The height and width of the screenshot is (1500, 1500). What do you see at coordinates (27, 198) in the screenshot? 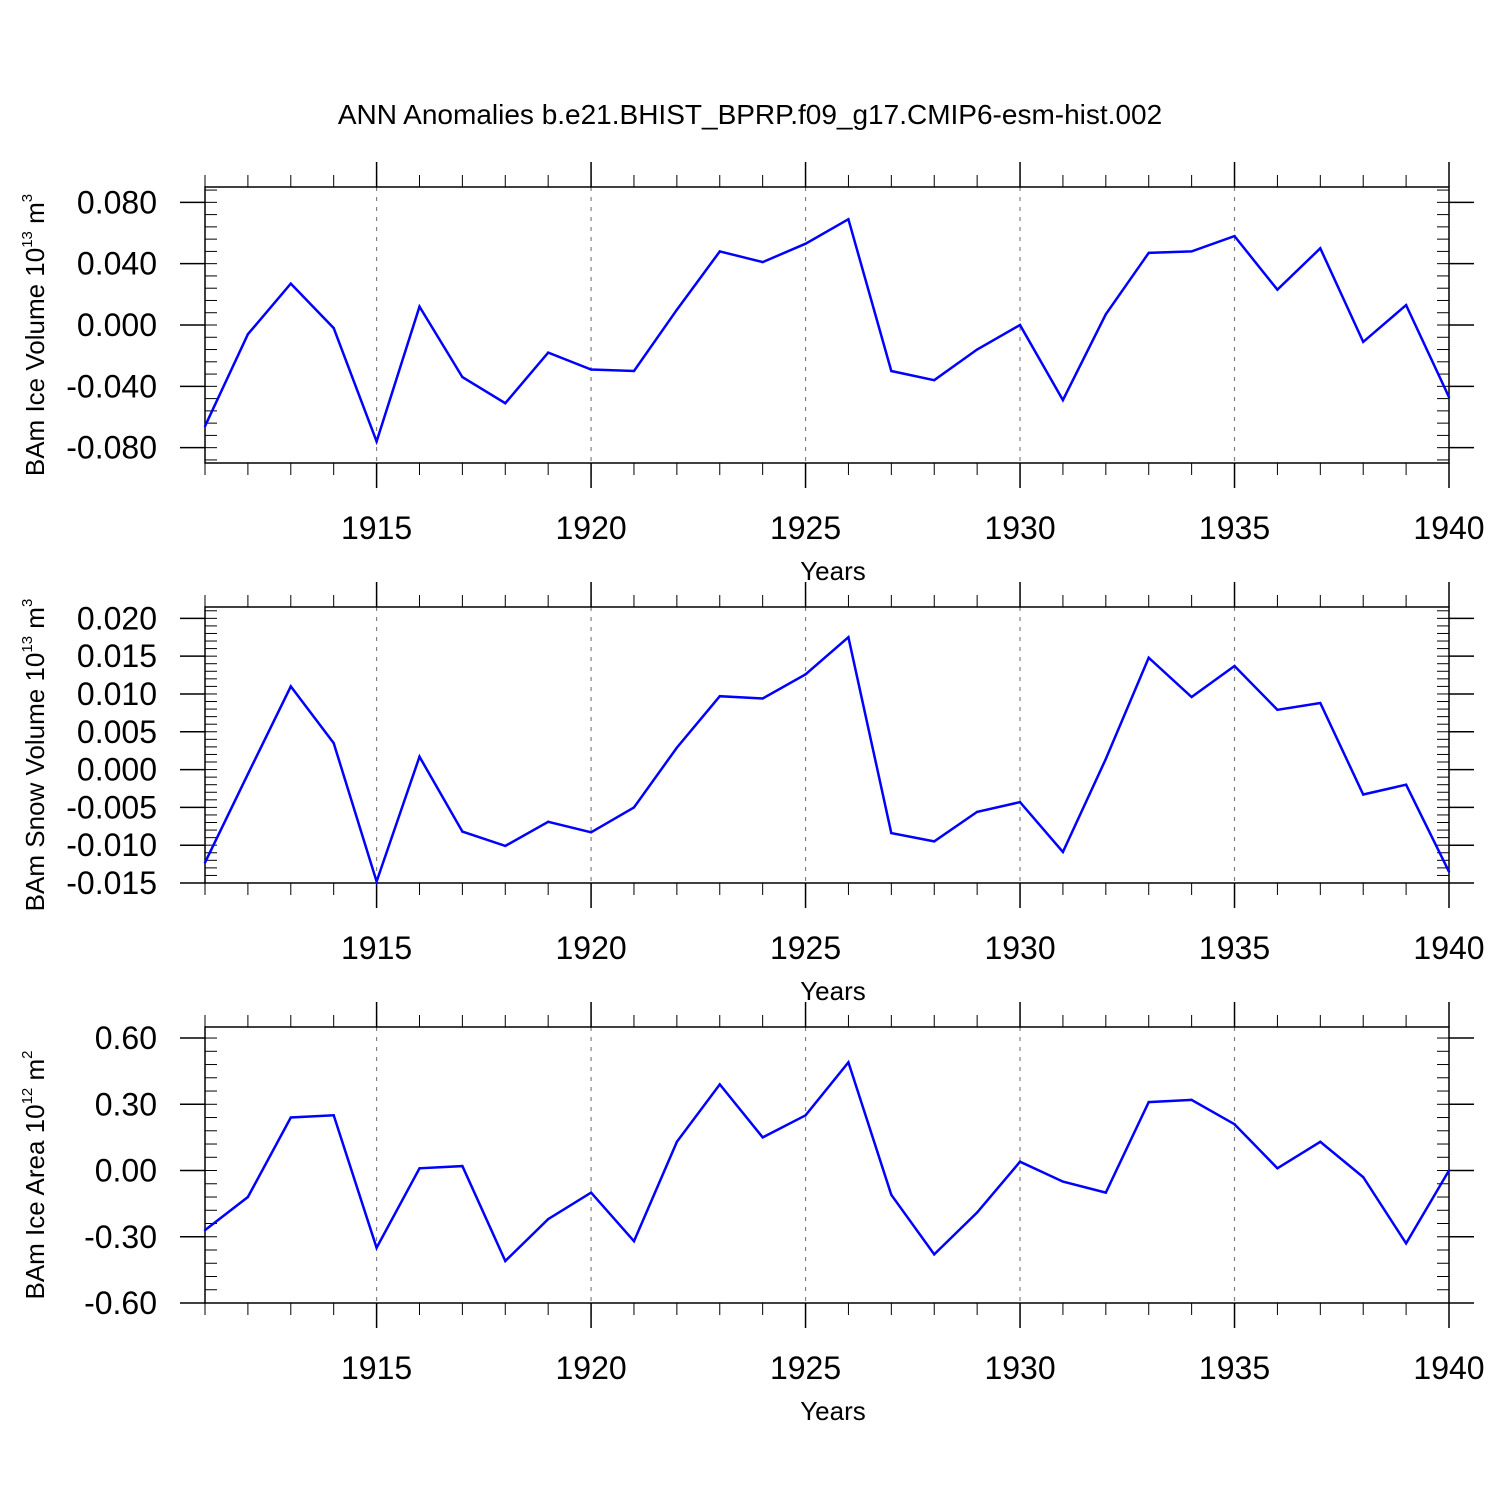
I see `y-axis-title-unit-exponent: 3` at bounding box center [27, 198].